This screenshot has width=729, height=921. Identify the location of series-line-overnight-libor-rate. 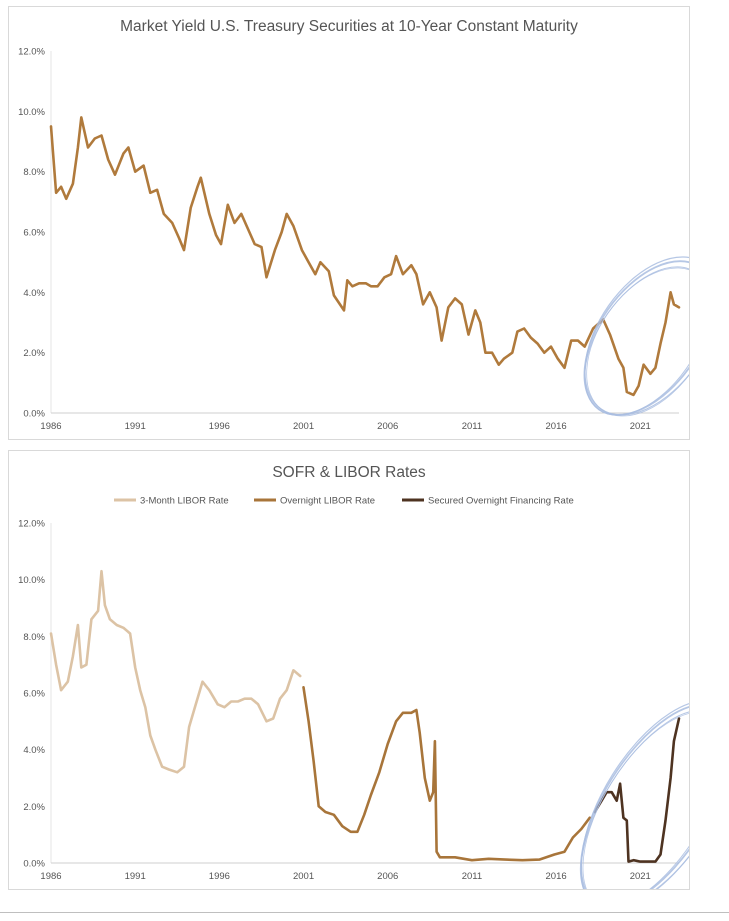
(447, 774).